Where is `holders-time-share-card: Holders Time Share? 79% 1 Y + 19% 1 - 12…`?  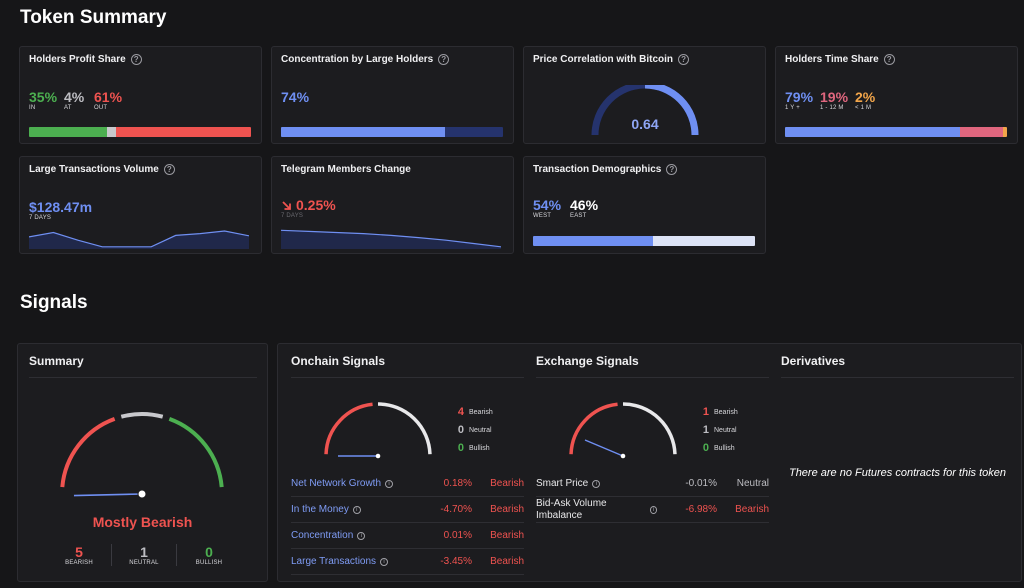
holders-time-share-card: Holders Time Share? 79% 1 Y + 19% 1 - 12… is located at coordinates (896, 95).